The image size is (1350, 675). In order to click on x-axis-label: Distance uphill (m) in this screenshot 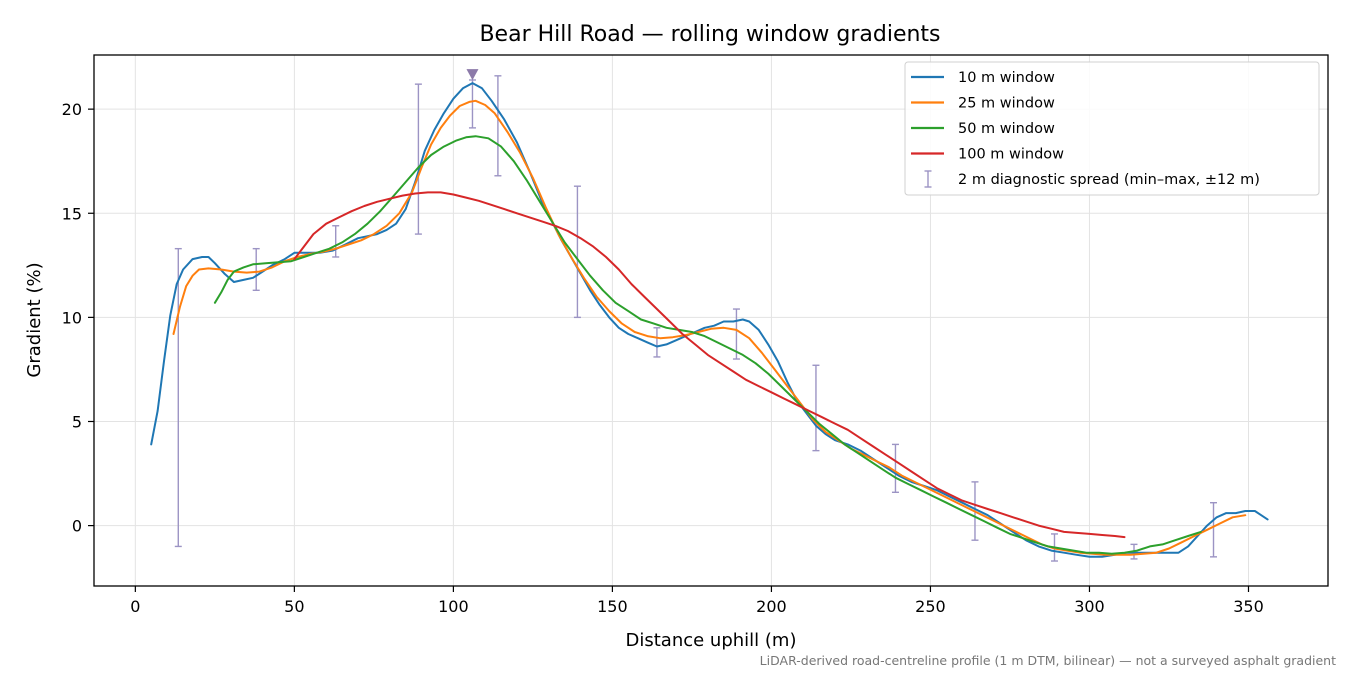, I will do `click(711, 640)`.